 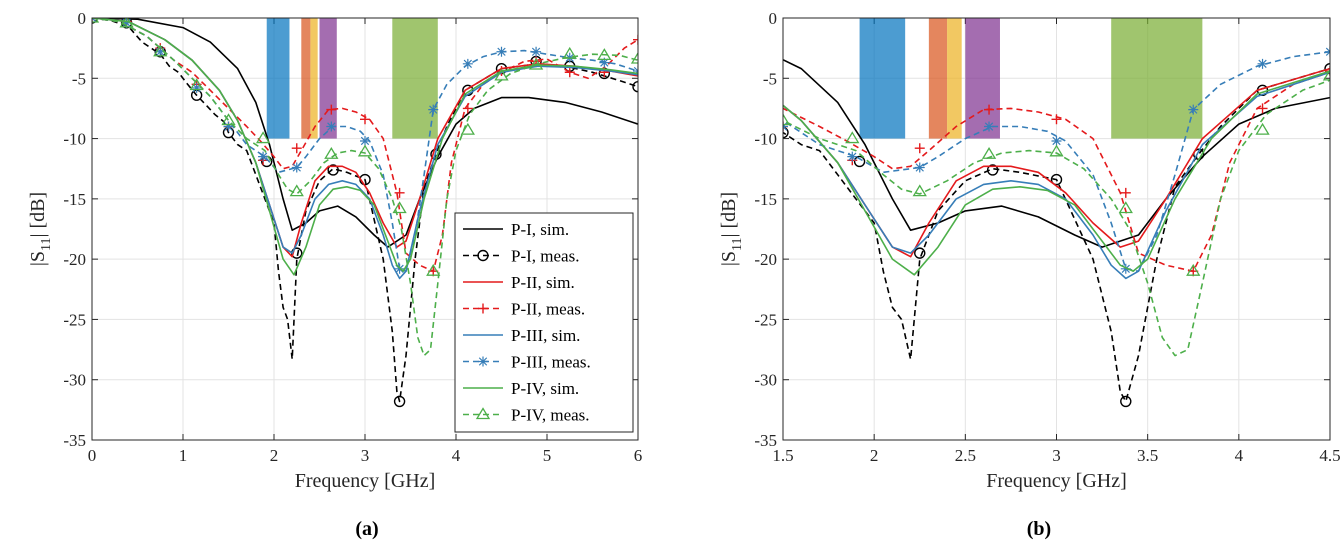 I want to click on y-tick-label: -30, so click(x=765, y=380).